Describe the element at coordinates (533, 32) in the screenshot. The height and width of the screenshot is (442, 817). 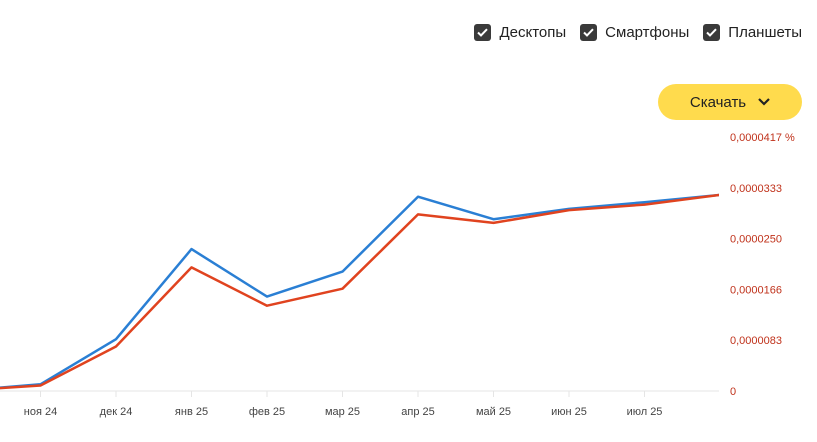
I see `filter-desktops-label: Десктопы` at that location.